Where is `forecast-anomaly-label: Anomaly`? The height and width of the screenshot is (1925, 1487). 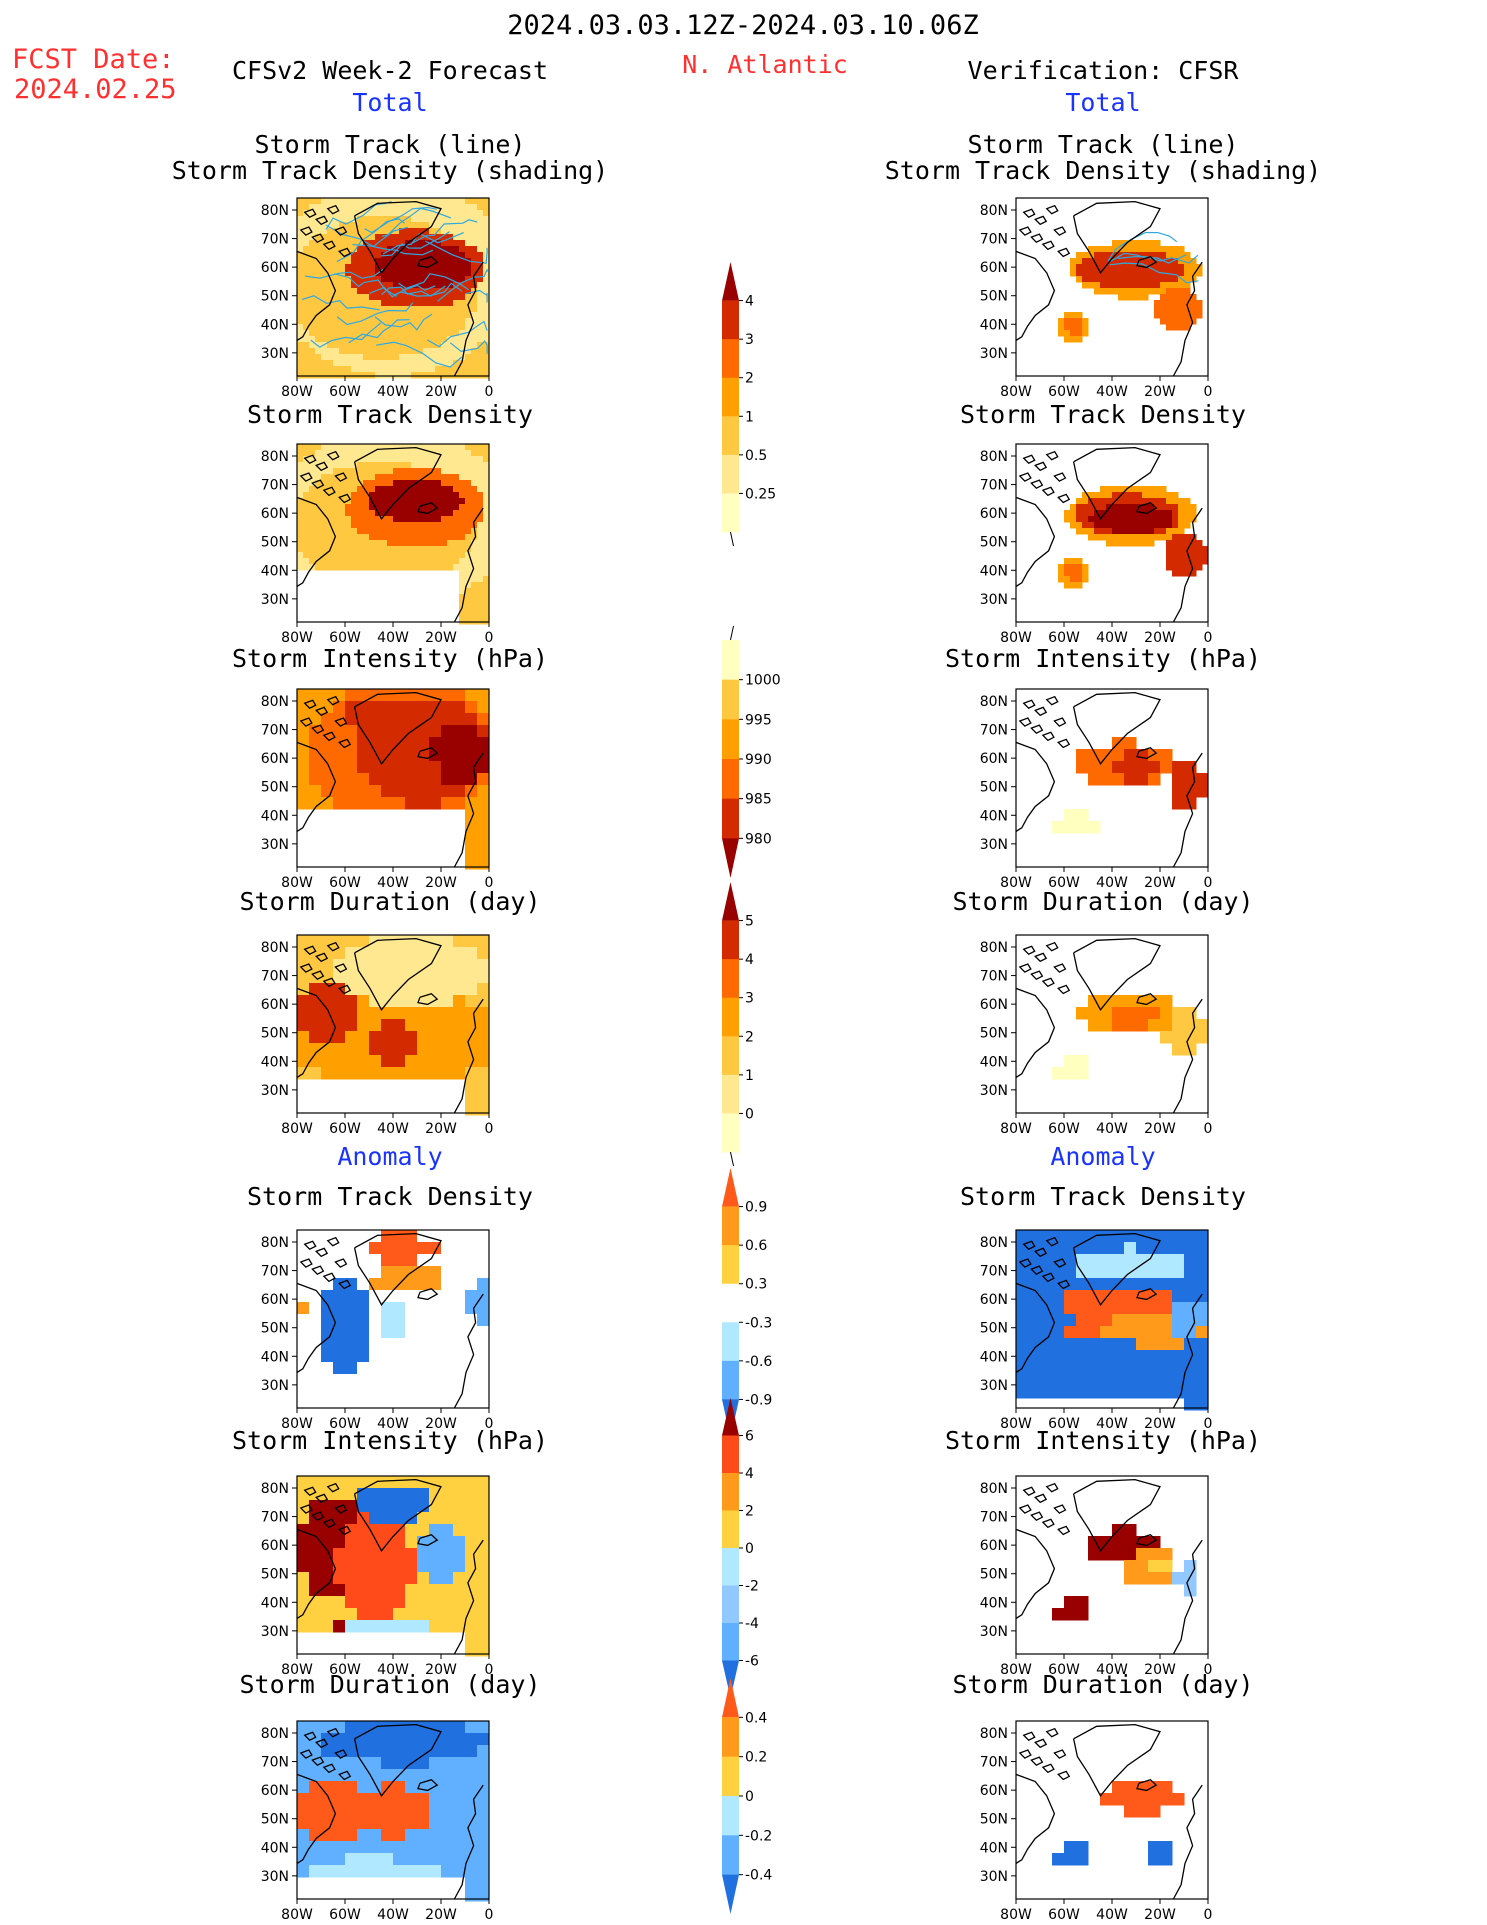
forecast-anomaly-label: Anomaly is located at coordinates (390, 1156).